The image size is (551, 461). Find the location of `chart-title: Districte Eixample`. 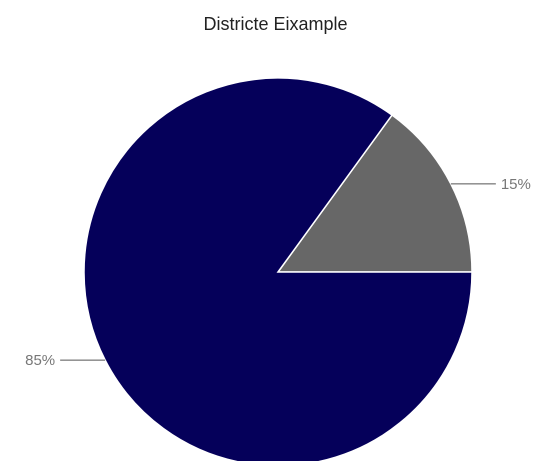

chart-title: Districte Eixample is located at coordinates (275, 24).